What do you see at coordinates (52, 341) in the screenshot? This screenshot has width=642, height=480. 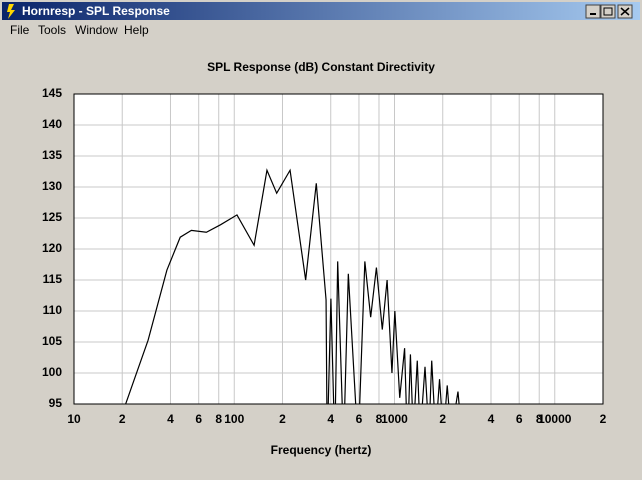 I see `y-tick-label: 105` at bounding box center [52, 341].